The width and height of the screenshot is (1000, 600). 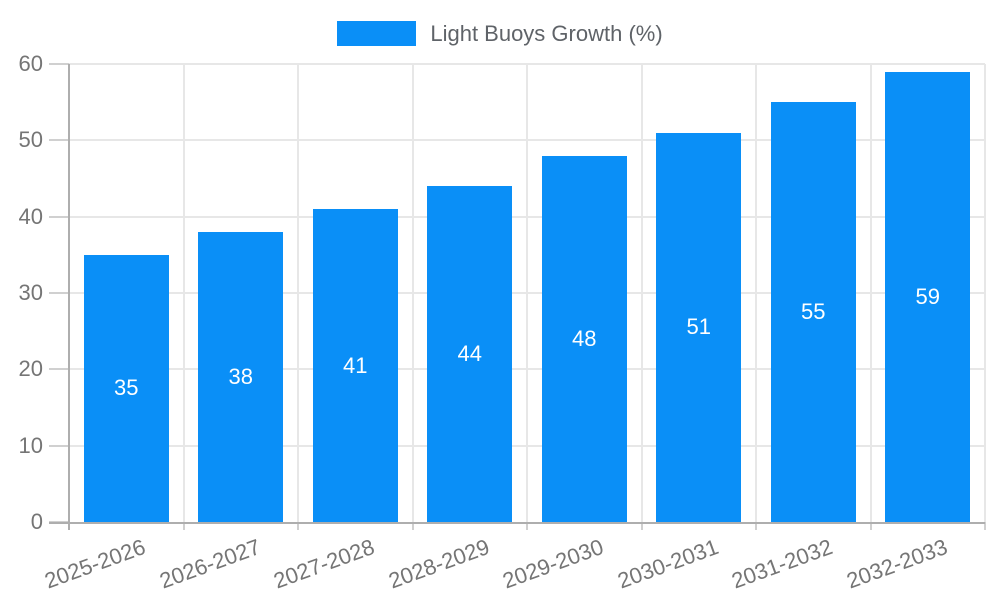 I want to click on bar: 35, so click(x=126, y=388).